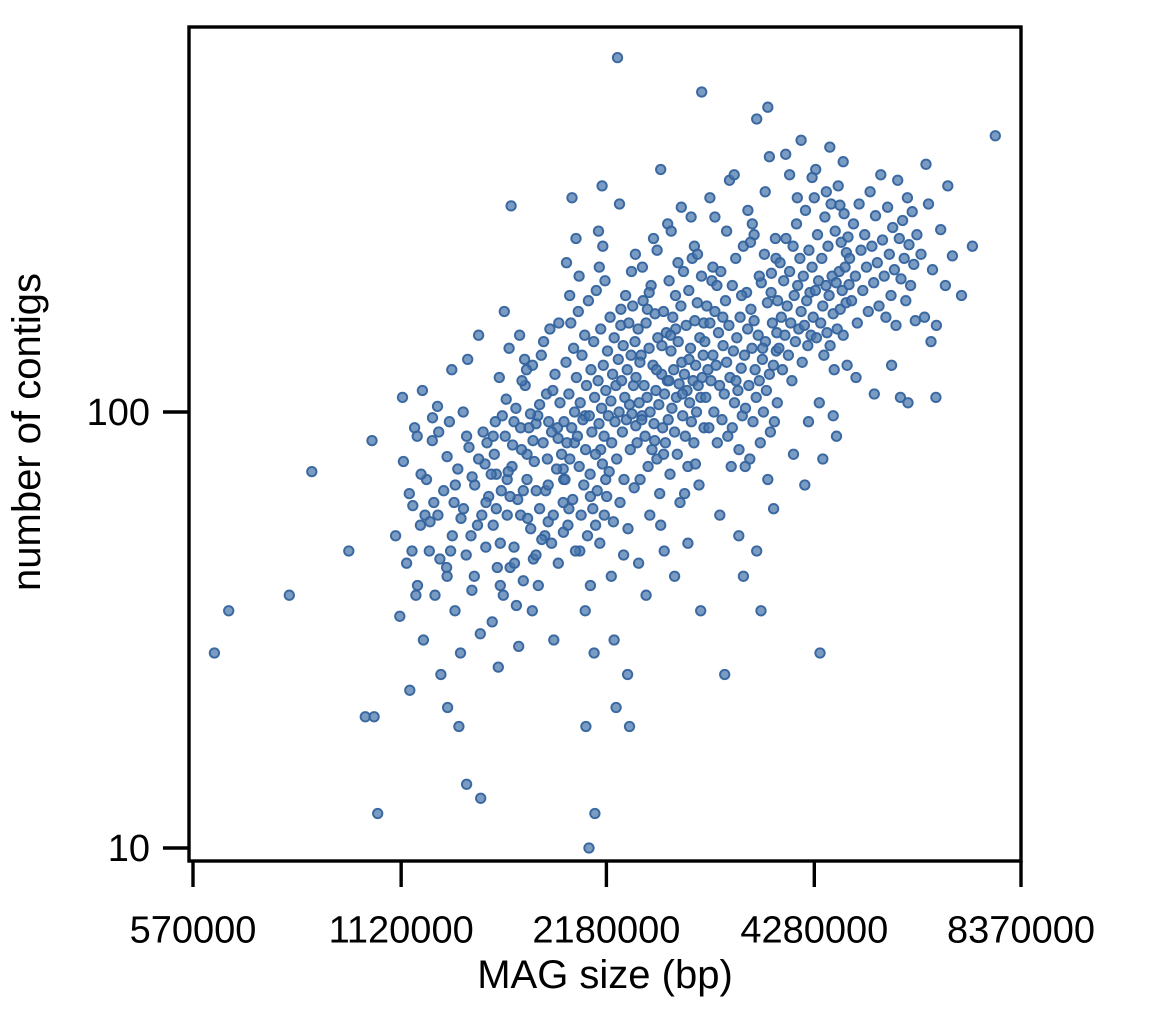  I want to click on x-tick-label: 1120000, so click(401, 930).